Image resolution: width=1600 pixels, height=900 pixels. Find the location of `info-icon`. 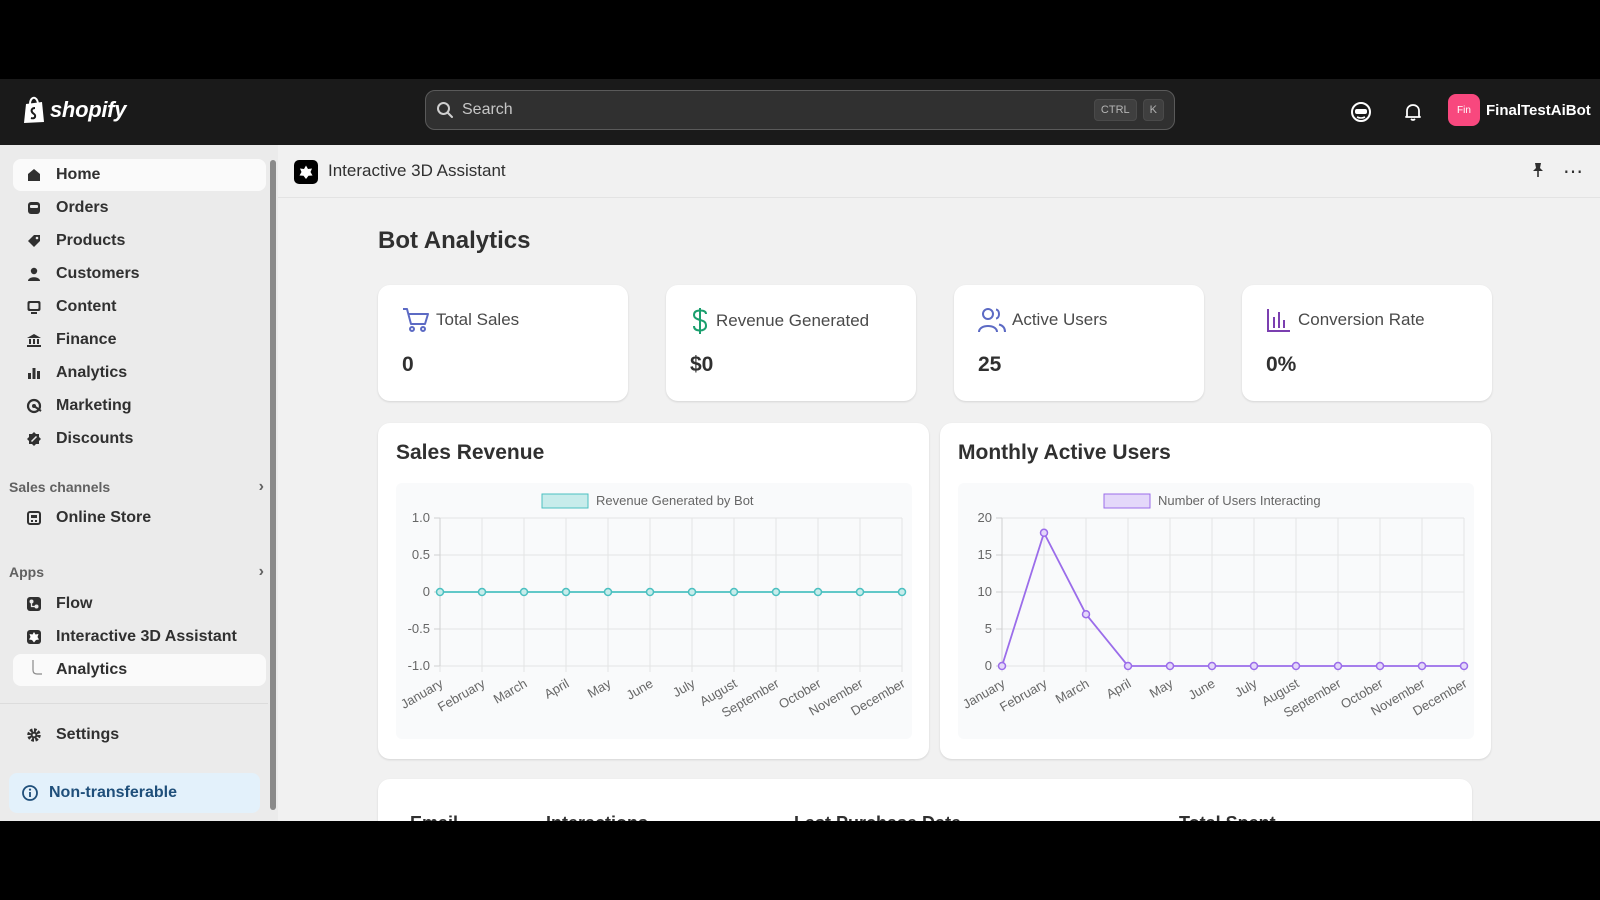

info-icon is located at coordinates (30, 793).